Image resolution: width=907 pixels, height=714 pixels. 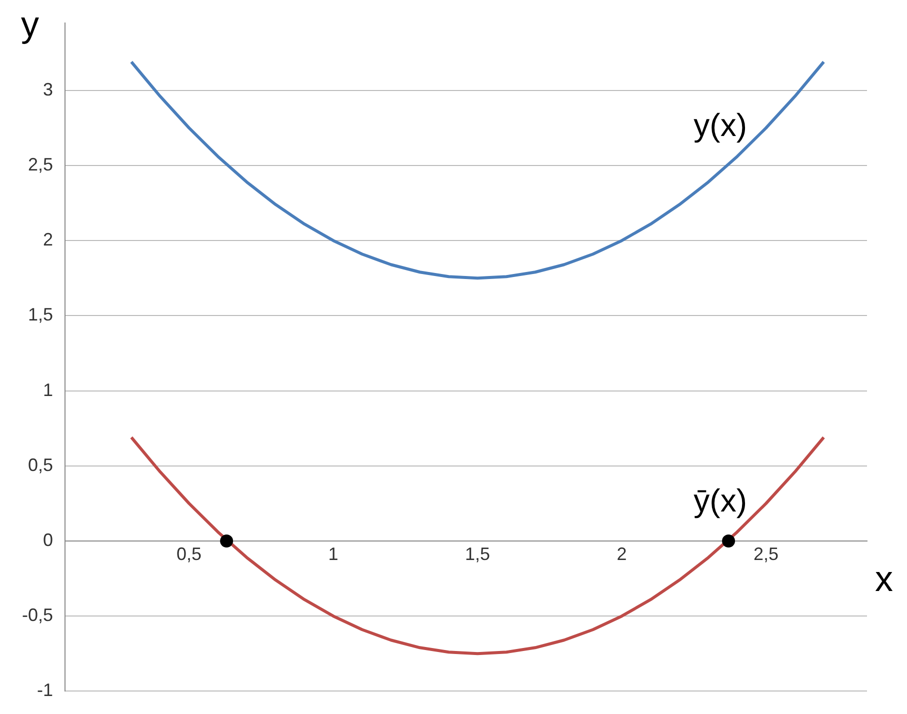 What do you see at coordinates (477, 554) in the screenshot?
I see `x-tick-label: 1,5` at bounding box center [477, 554].